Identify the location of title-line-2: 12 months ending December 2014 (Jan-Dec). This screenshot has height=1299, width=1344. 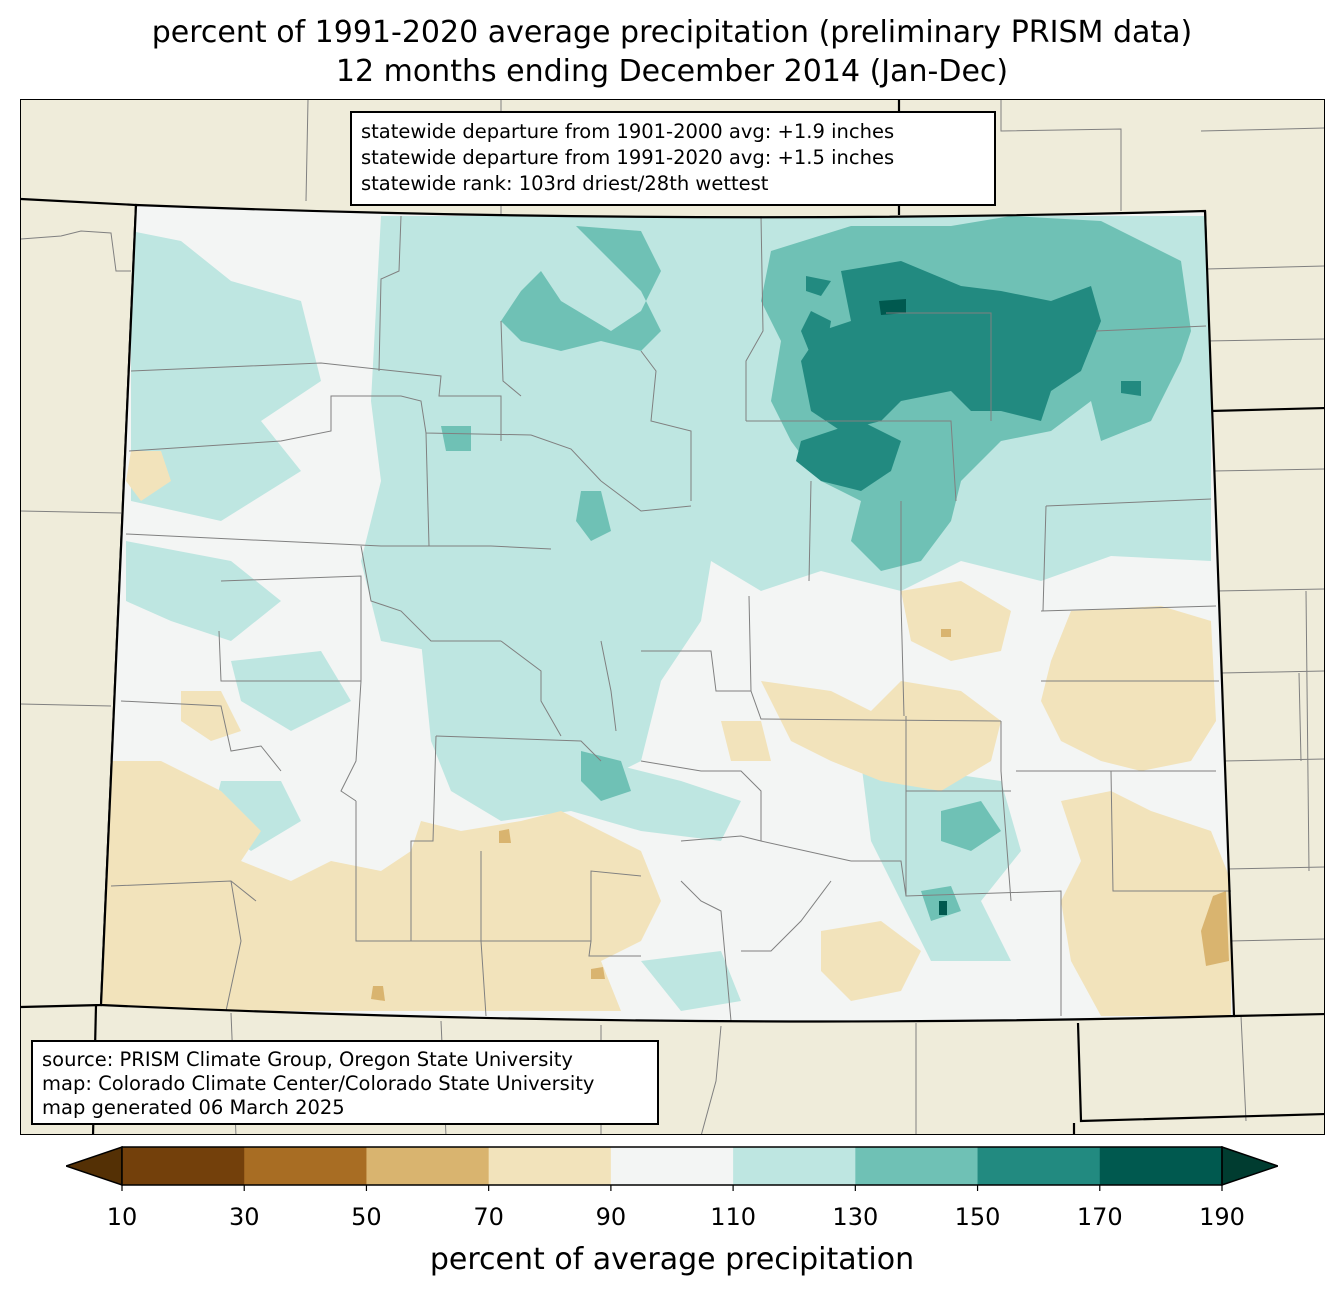
(672, 71).